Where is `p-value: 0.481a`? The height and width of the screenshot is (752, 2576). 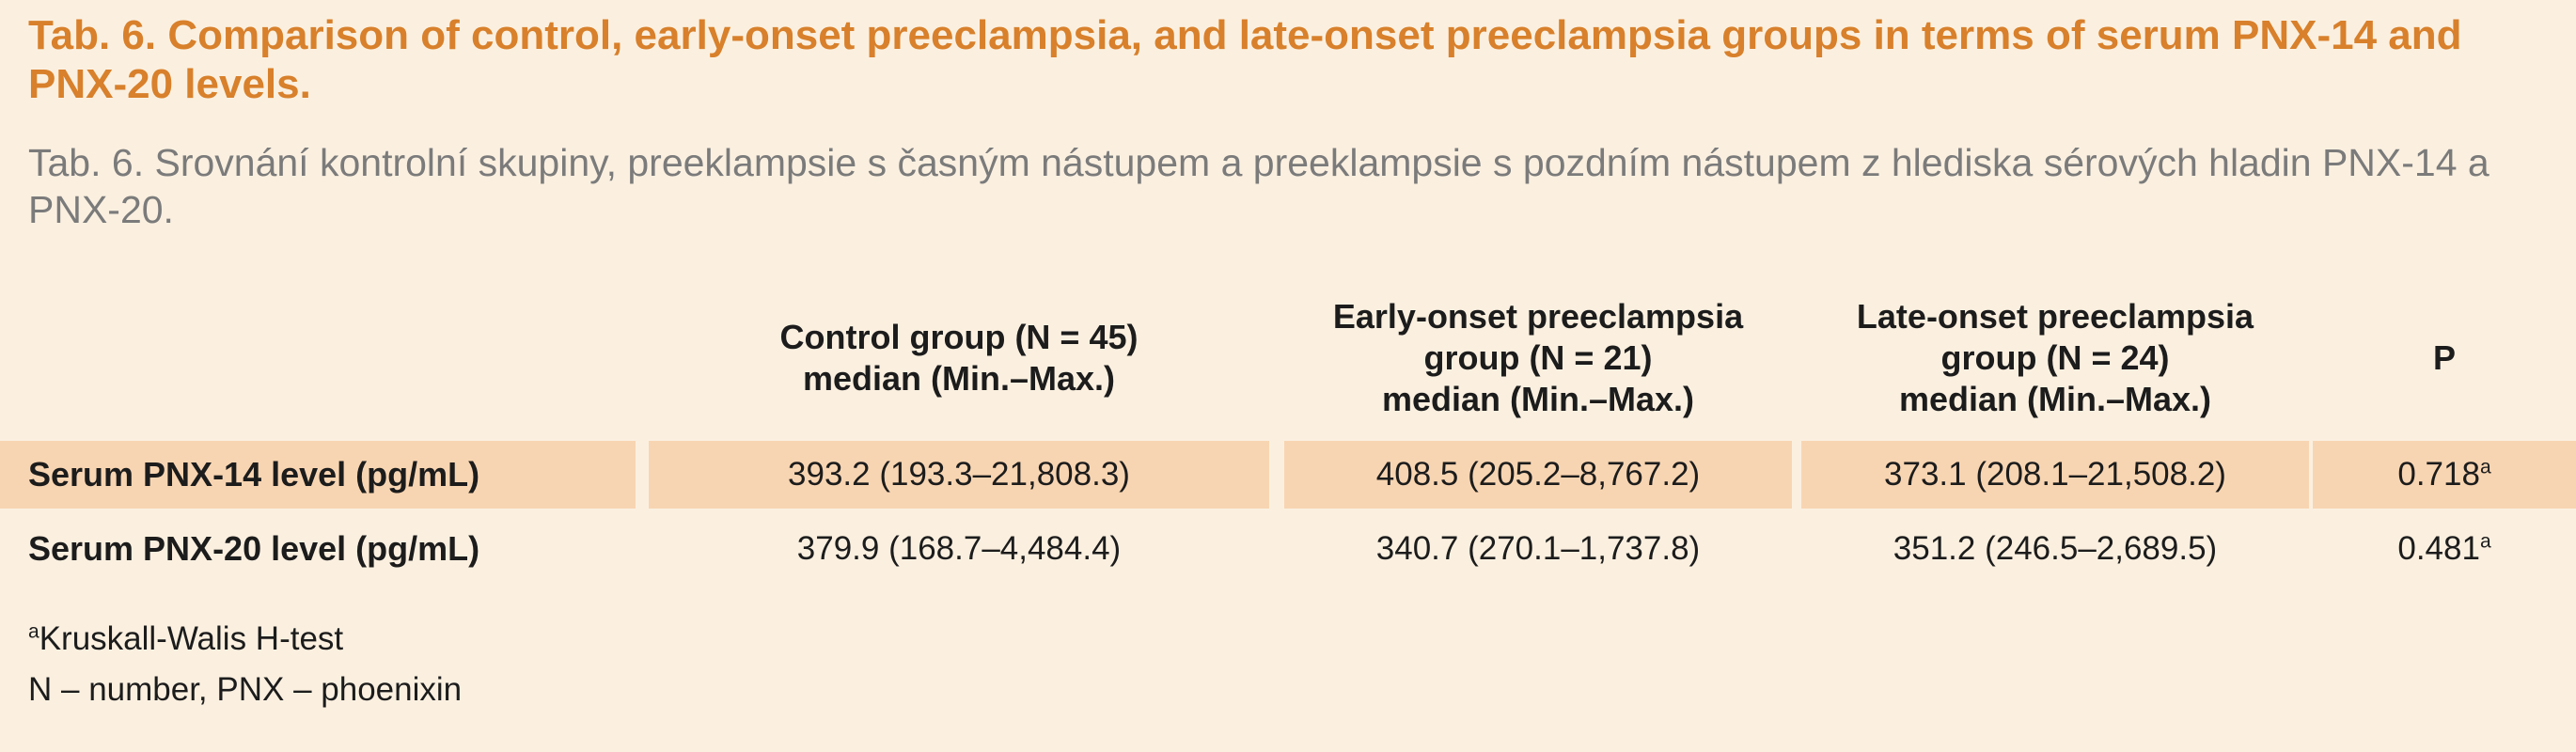
p-value: 0.481a is located at coordinates (2444, 549).